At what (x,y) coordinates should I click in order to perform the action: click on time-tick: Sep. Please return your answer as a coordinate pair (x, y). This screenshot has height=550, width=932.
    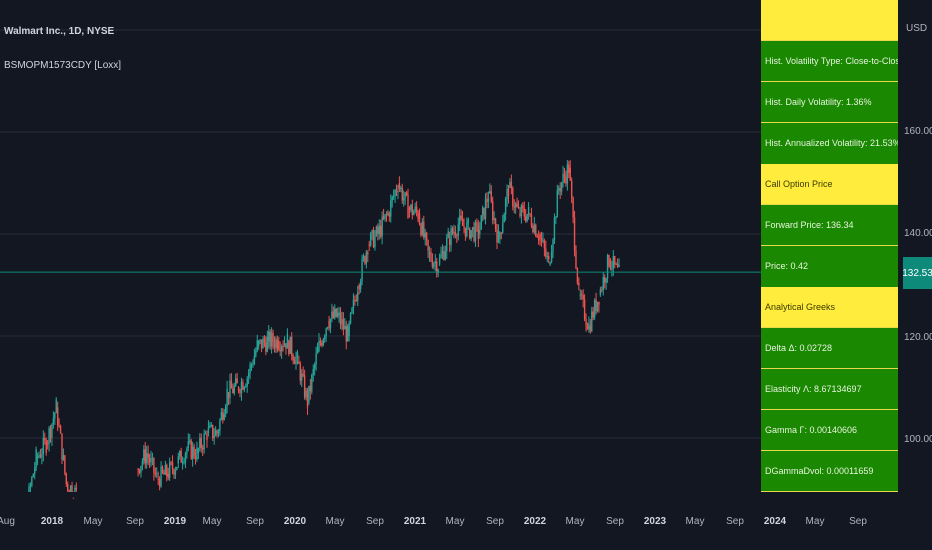
    Looking at the image, I should click on (375, 521).